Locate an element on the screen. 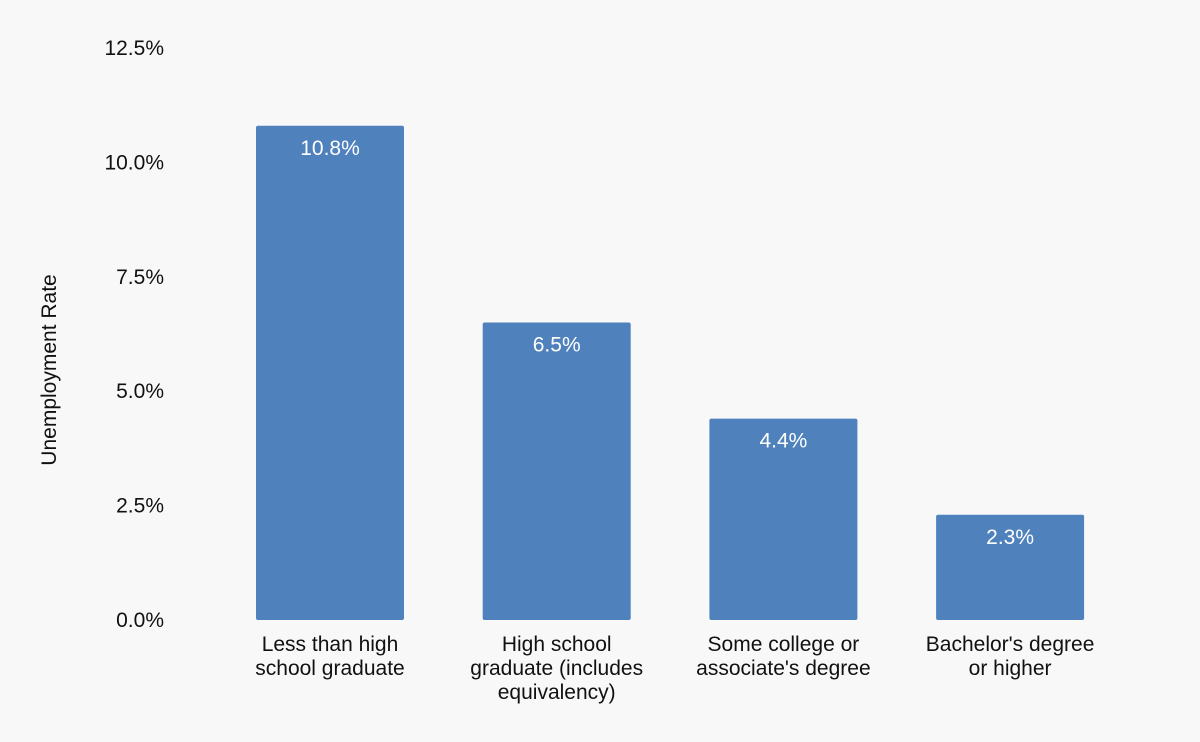 Image resolution: width=1200 pixels, height=742 pixels. data-label: 2.3% is located at coordinates (1010, 537).